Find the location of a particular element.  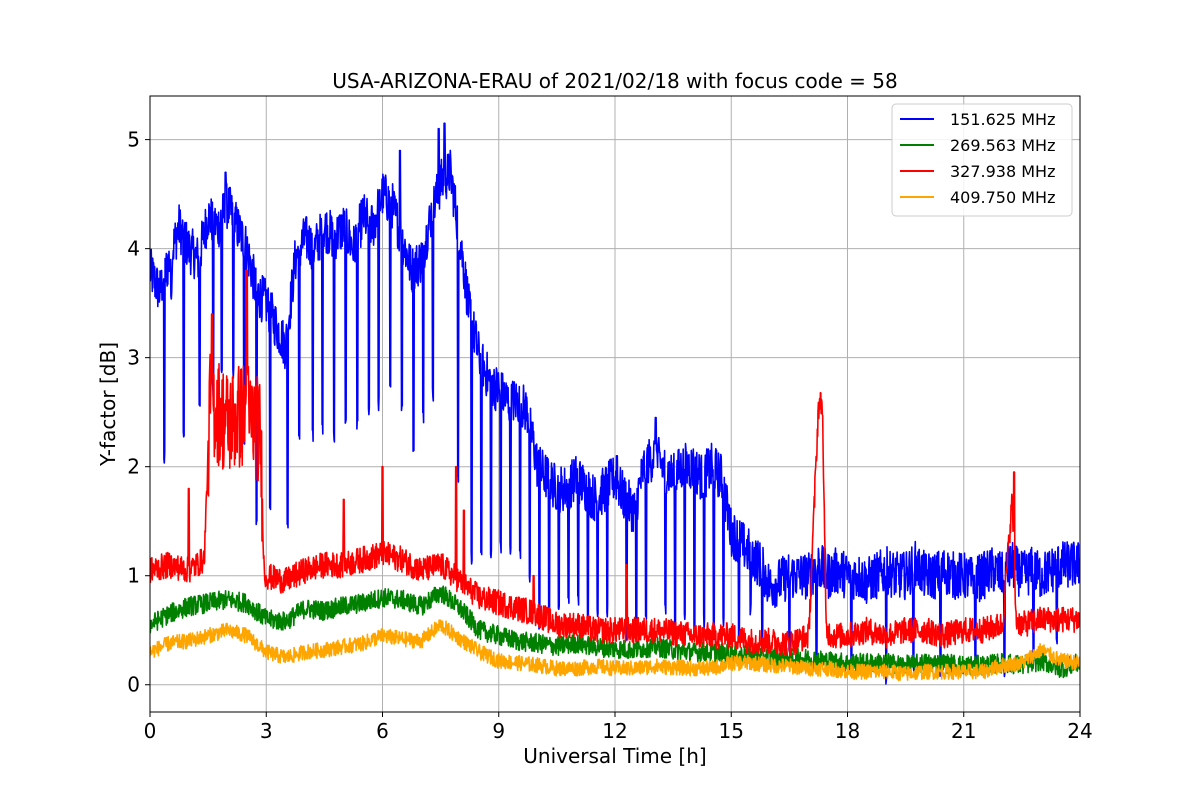

legend-entry-label: 327.938 MHz is located at coordinates (1002, 171).